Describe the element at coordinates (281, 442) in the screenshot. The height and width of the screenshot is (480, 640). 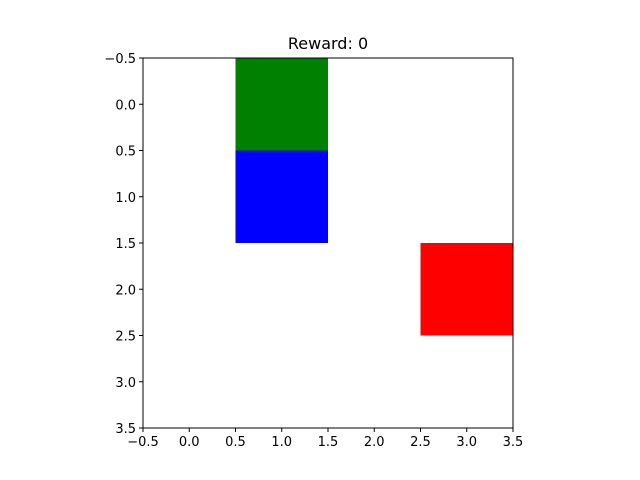
I see `x-tick-label: 1.0` at that location.